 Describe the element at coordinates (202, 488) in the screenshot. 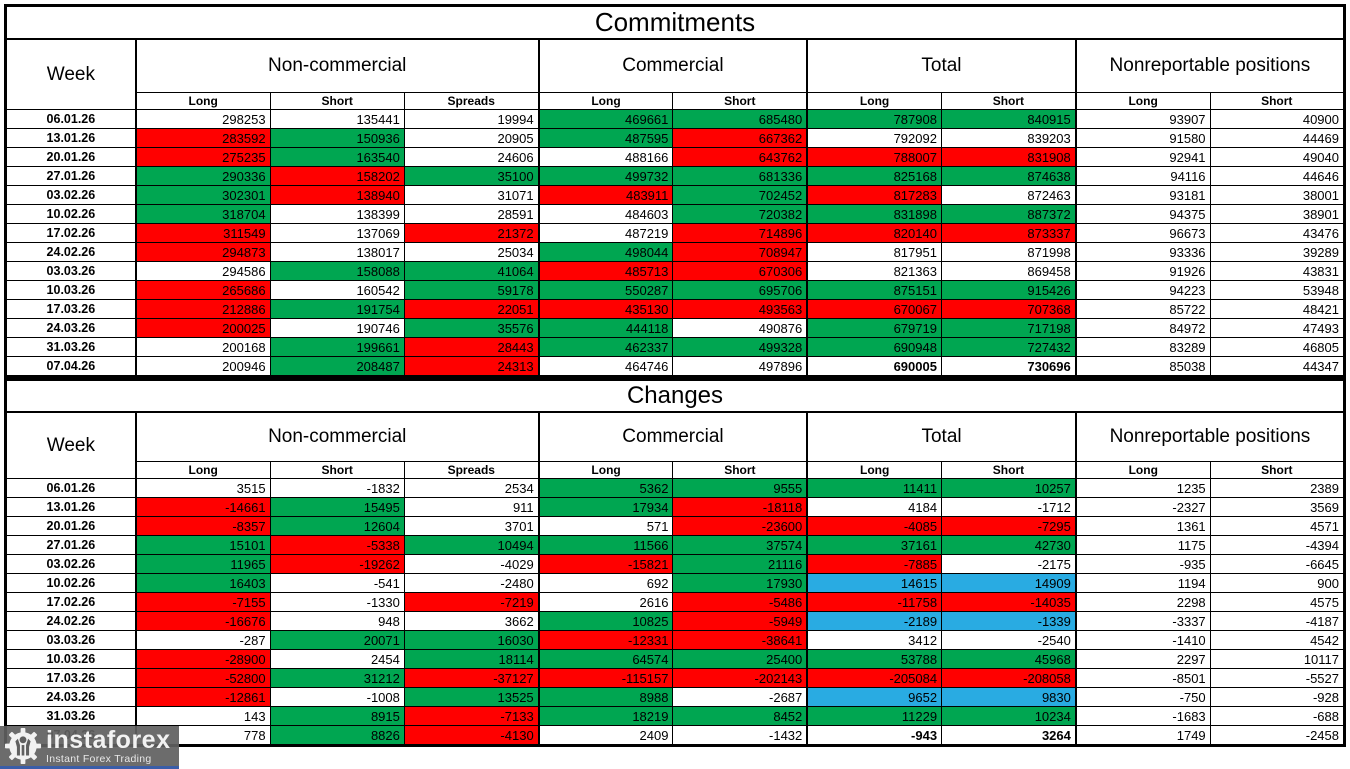

I see `value-cell: 3515` at that location.